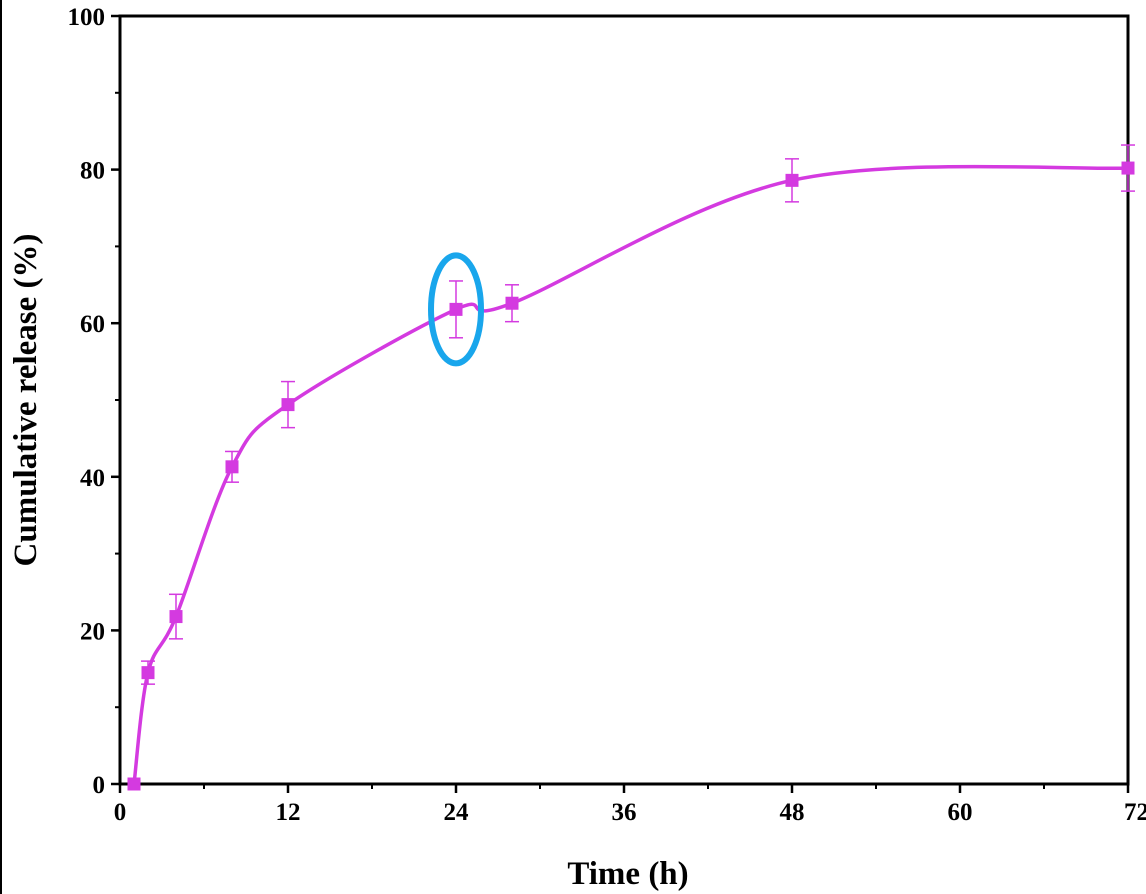 Image resolution: width=1146 pixels, height=894 pixels. Describe the element at coordinates (87, 17) in the screenshot. I see `y-tick-label-100: 100` at that location.